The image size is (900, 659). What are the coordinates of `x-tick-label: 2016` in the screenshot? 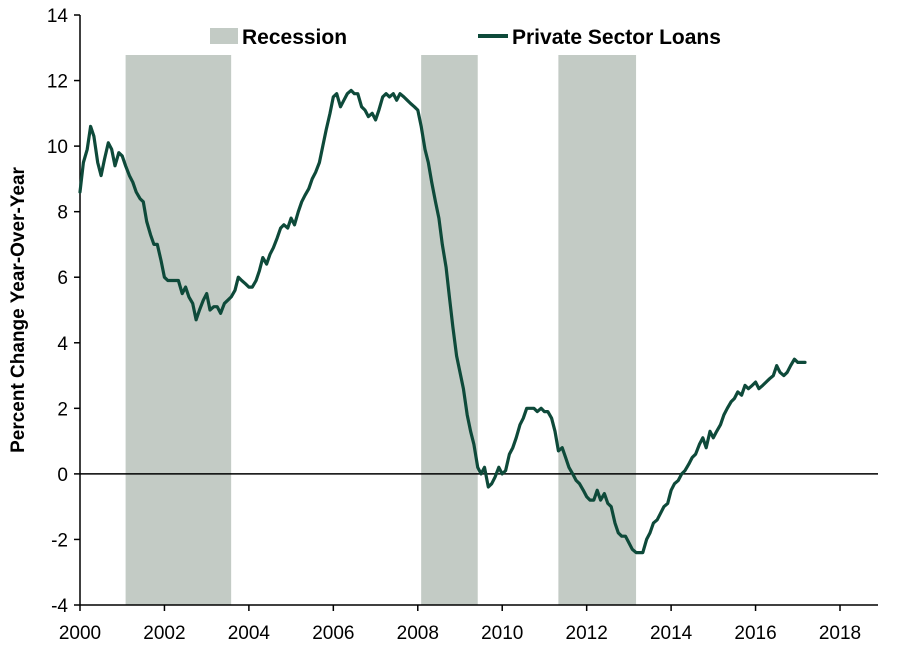 It's located at (755, 633).